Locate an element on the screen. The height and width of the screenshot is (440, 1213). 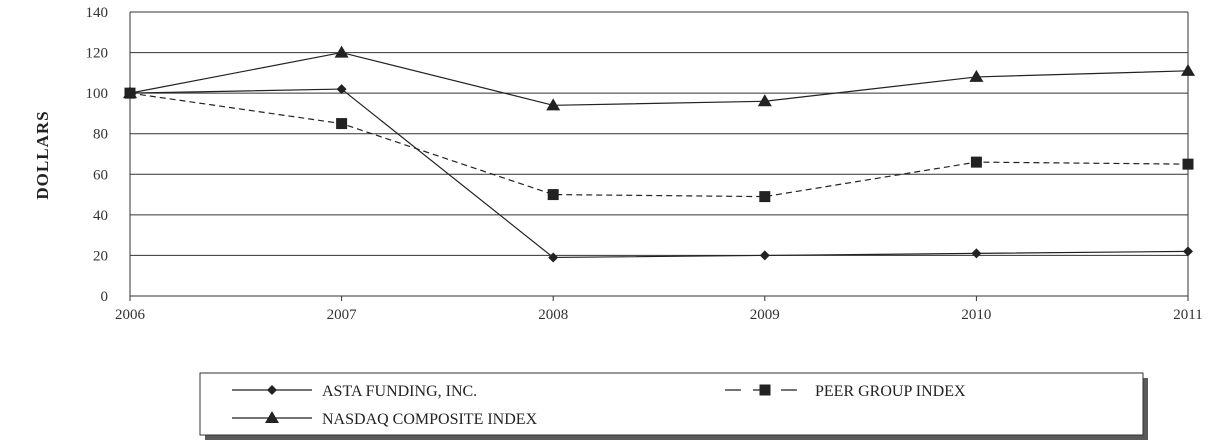
data-point-peer-group-index-2009 is located at coordinates (765, 197).